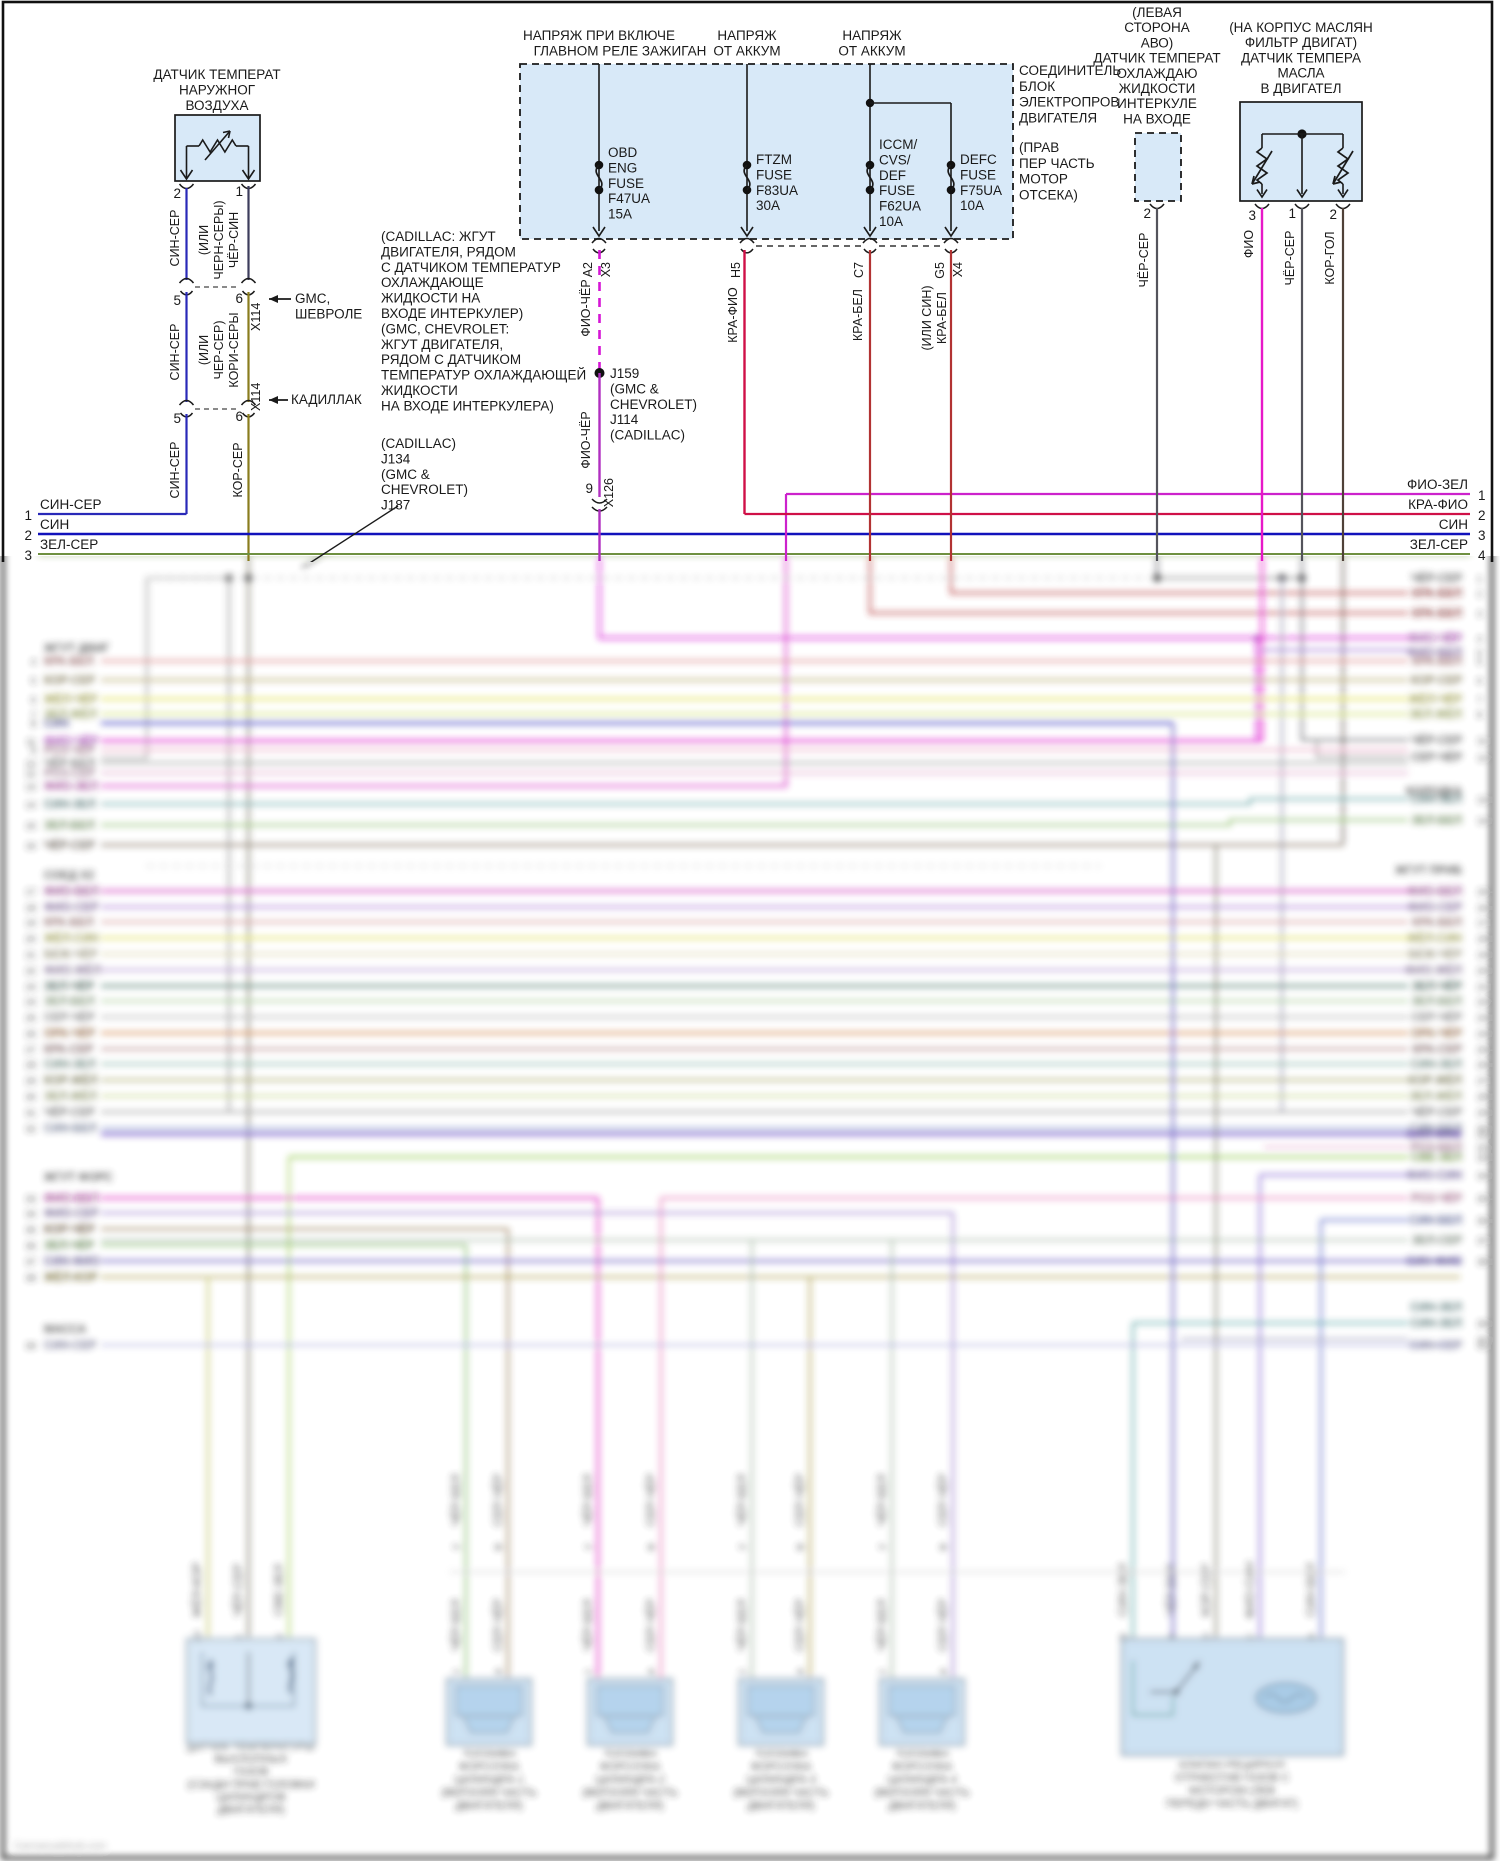 This screenshot has height=1861, width=1500. I want to click on svg-text: ПЕР ЧАСТЬ, so click(1057, 163).